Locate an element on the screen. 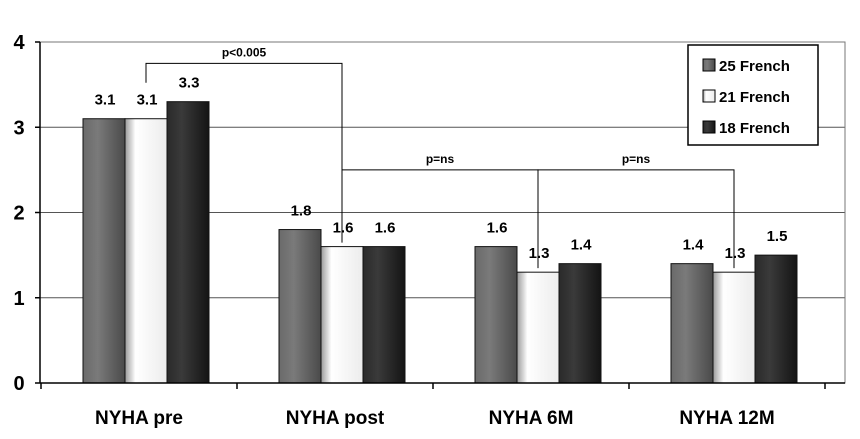  x-category-label: NYHA 6M is located at coordinates (531, 418).